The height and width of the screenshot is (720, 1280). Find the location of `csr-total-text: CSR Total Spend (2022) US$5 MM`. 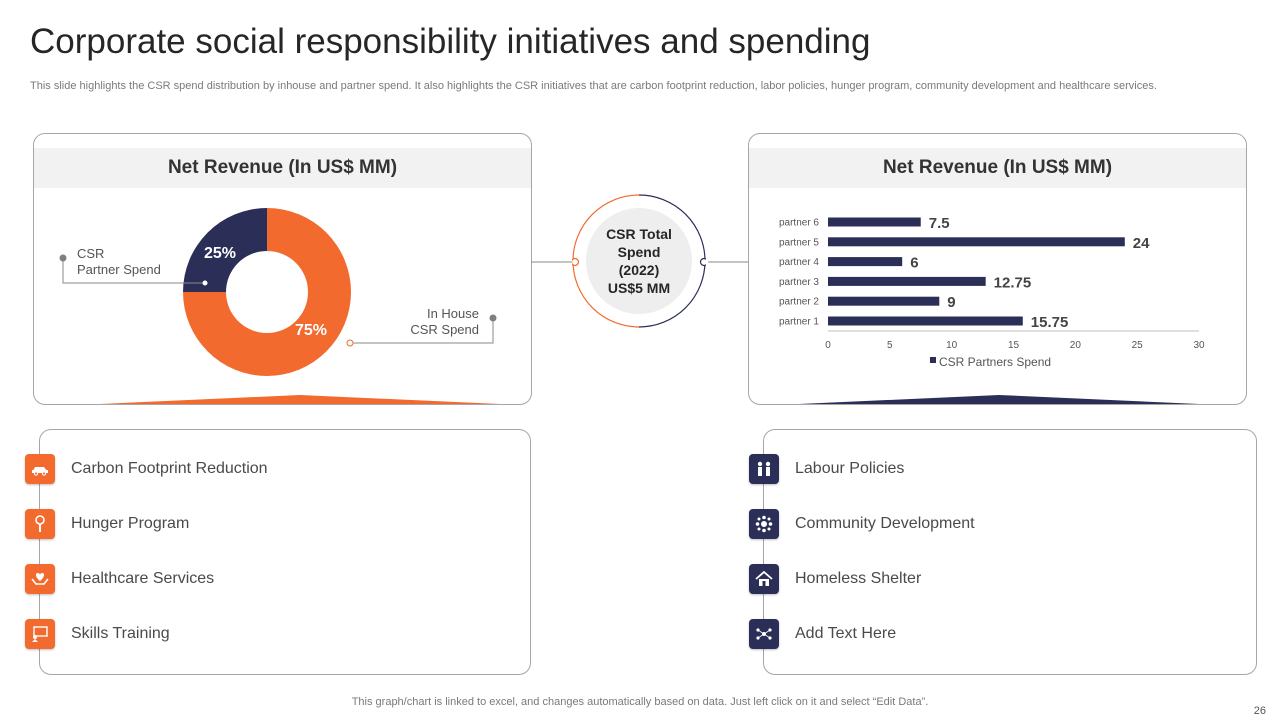

csr-total-text: CSR Total Spend (2022) US$5 MM is located at coordinates (639, 261).